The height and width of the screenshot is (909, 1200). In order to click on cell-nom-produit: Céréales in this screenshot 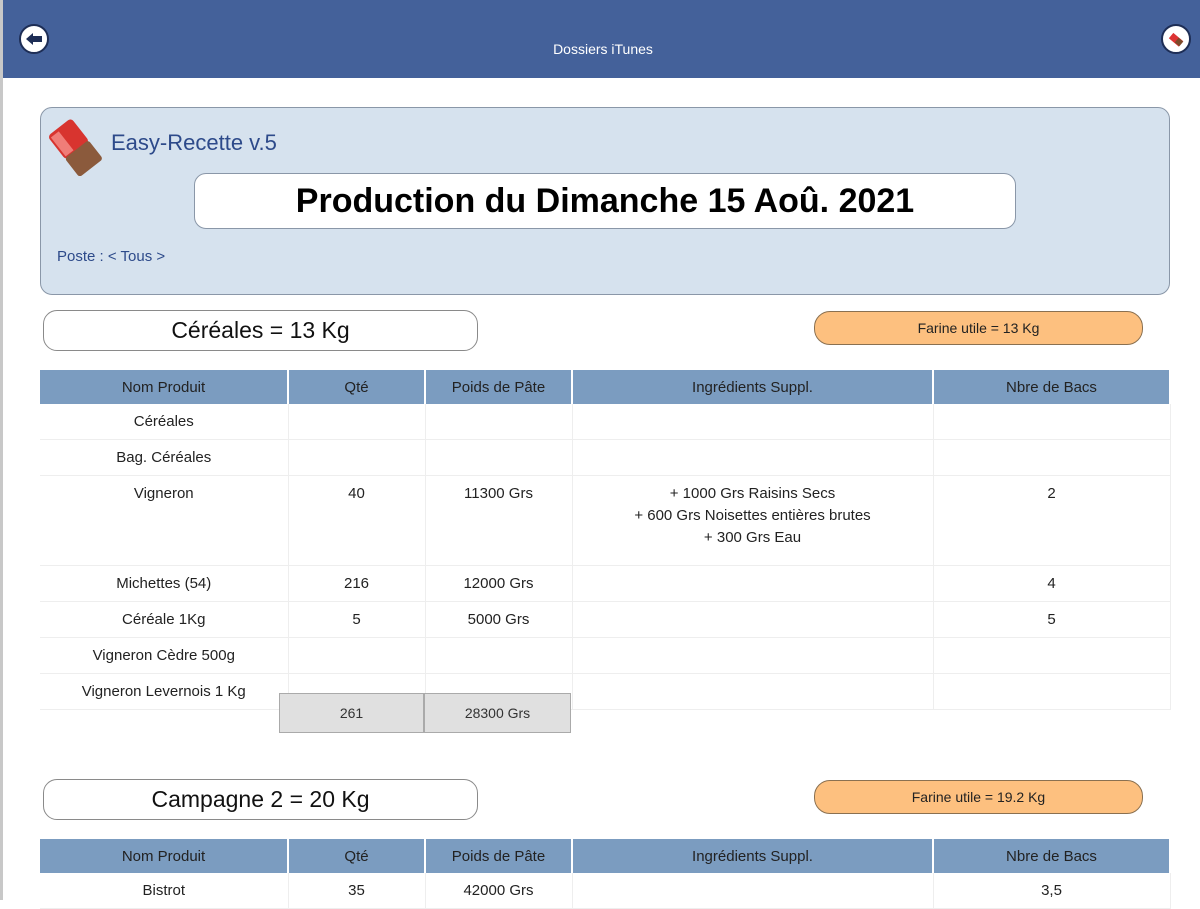, I will do `click(164, 422)`.